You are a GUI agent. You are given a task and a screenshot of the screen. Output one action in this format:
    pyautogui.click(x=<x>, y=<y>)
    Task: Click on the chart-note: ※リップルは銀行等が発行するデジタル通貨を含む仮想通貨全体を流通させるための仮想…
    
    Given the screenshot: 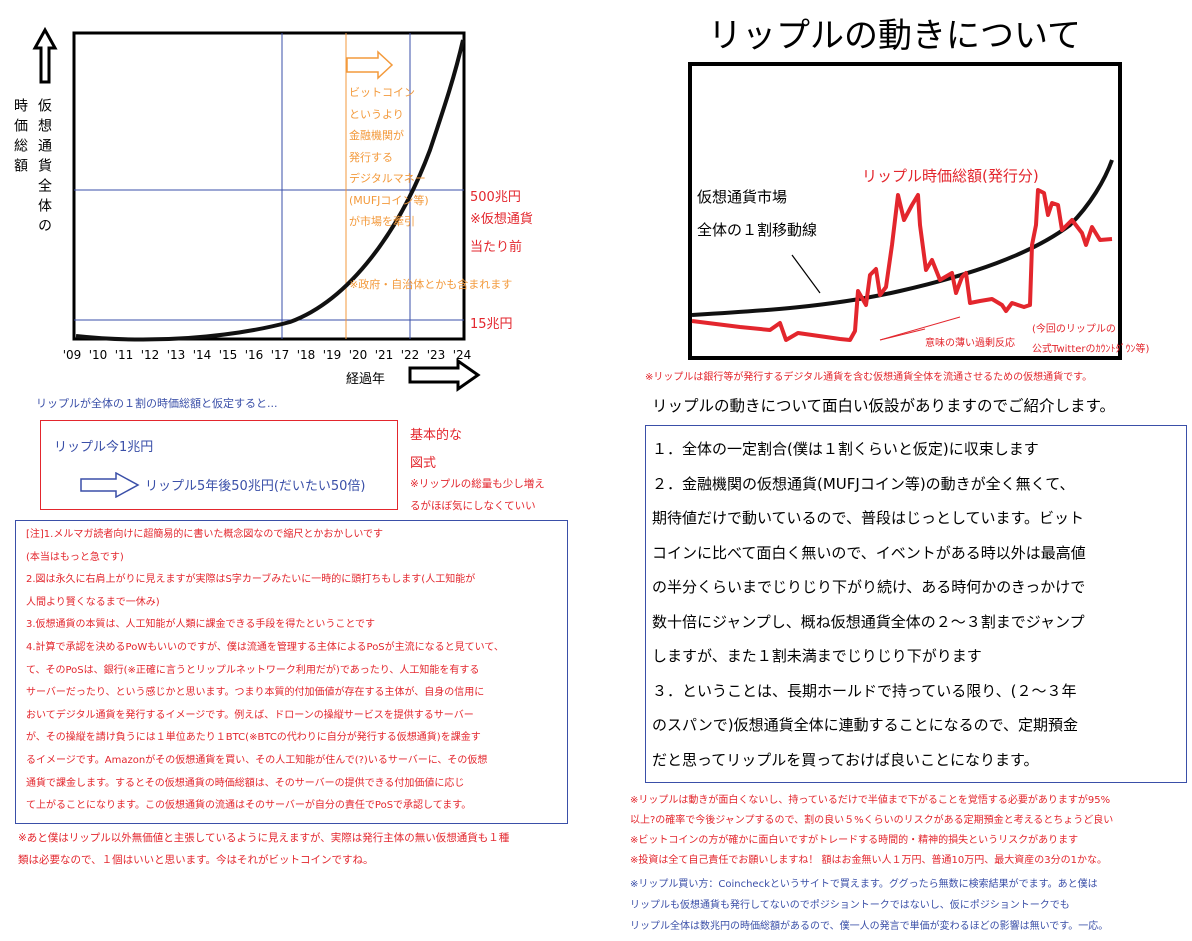 What is the action you would take?
    pyautogui.click(x=869, y=377)
    